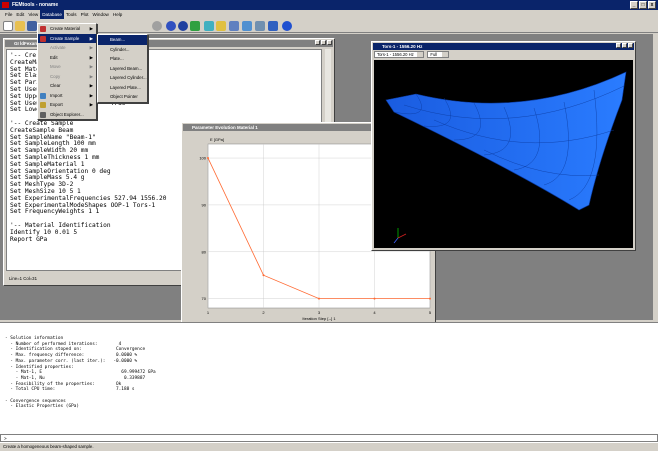 The width and height of the screenshot is (658, 451). What do you see at coordinates (25, 96) in the screenshot?
I see `code-line: Set Uppe` at bounding box center [25, 96].